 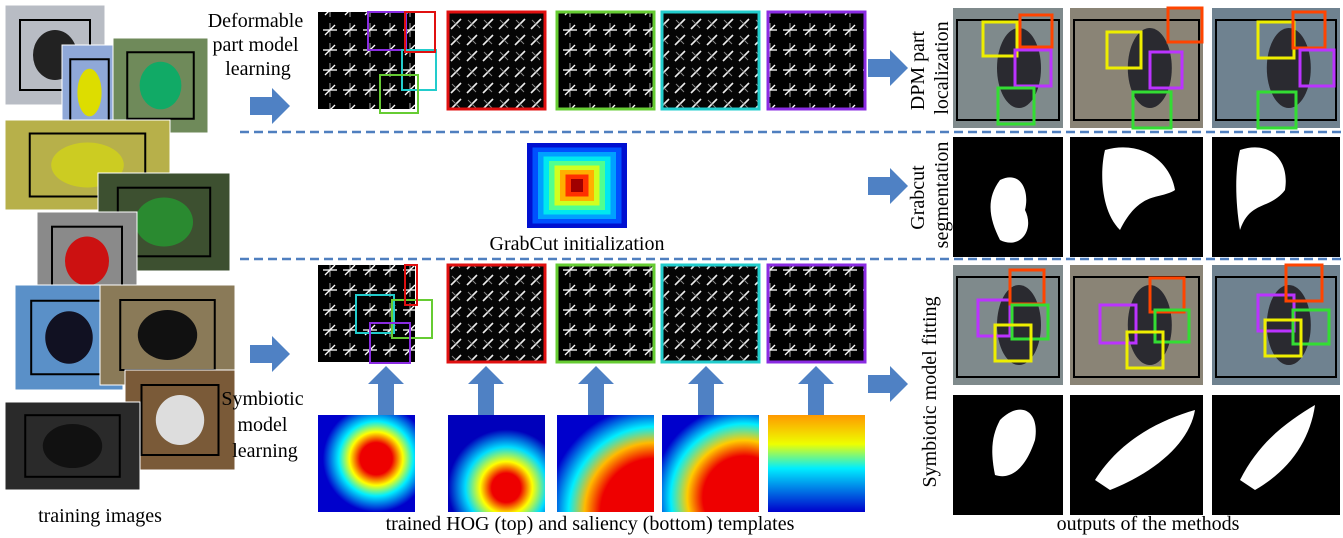 I want to click on row-label: DPM part localization, so click(x=930, y=67).